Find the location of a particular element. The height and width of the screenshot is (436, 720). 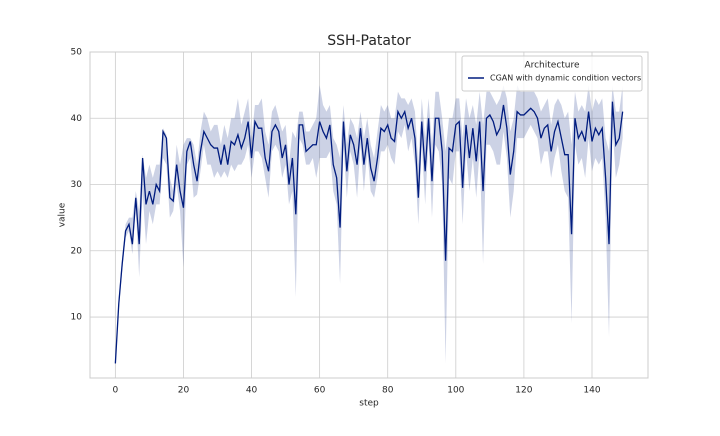

legend-box is located at coordinates (552, 73).